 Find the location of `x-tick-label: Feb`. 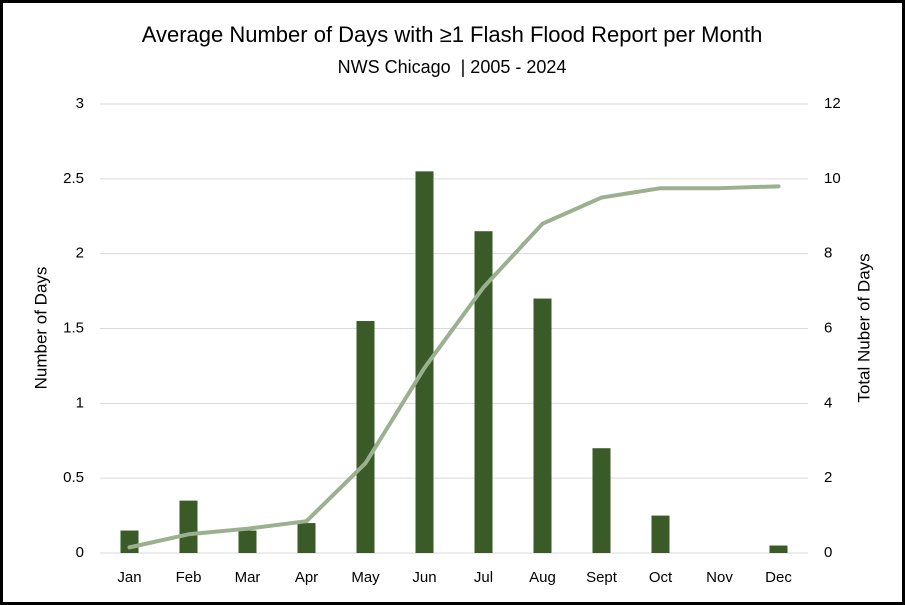

x-tick-label: Feb is located at coordinates (189, 577).